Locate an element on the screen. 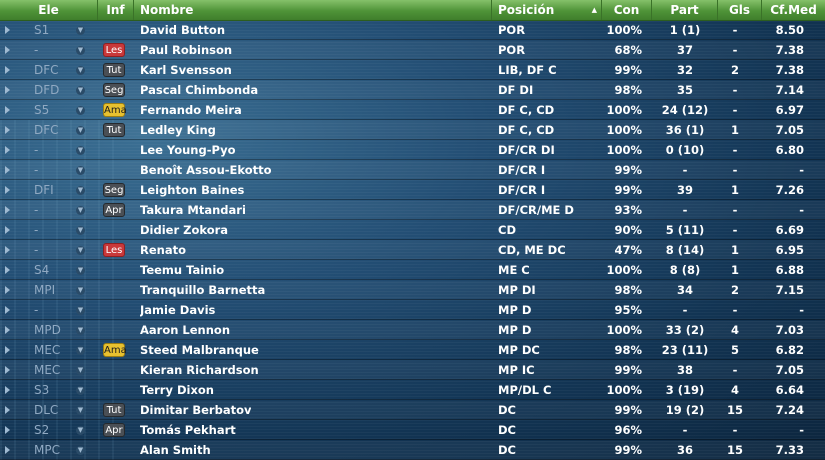 The width and height of the screenshot is (825, 460). header-nombre: Nombre is located at coordinates (313, 10).